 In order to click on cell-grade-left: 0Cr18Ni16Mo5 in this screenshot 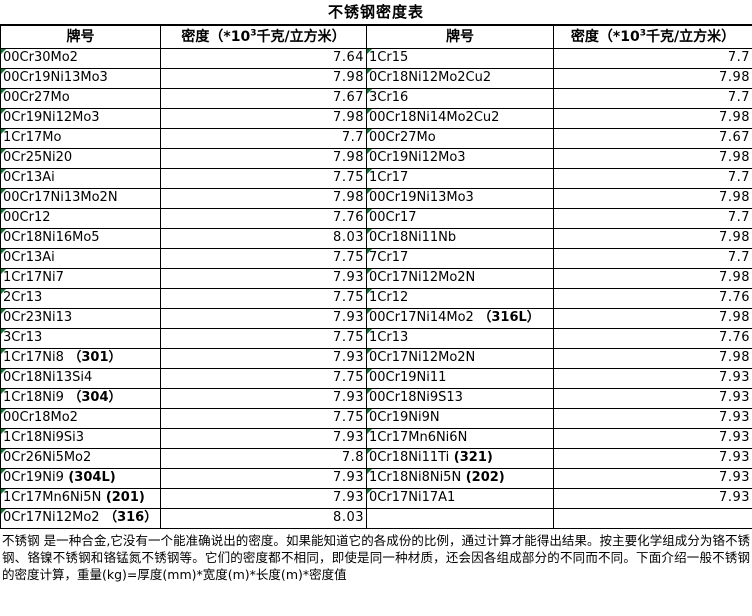, I will do `click(80, 238)`.